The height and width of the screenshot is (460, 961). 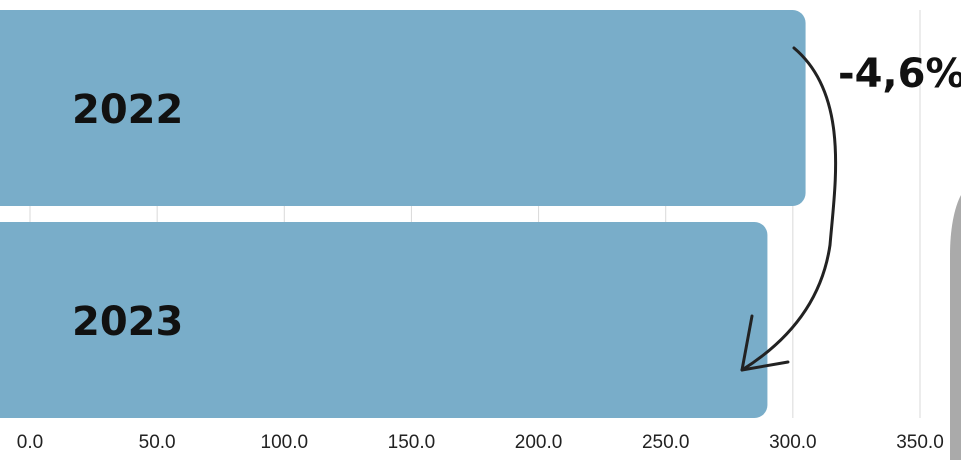 What do you see at coordinates (955, 327) in the screenshot?
I see `side-decoration` at bounding box center [955, 327].